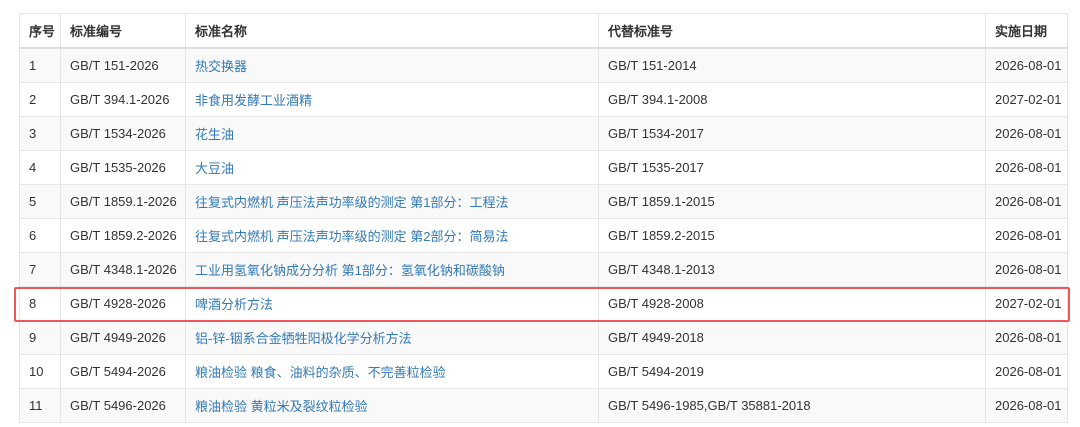 The image size is (1080, 427). Describe the element at coordinates (215, 134) in the screenshot. I see `standard-name-link: 花生油` at that location.